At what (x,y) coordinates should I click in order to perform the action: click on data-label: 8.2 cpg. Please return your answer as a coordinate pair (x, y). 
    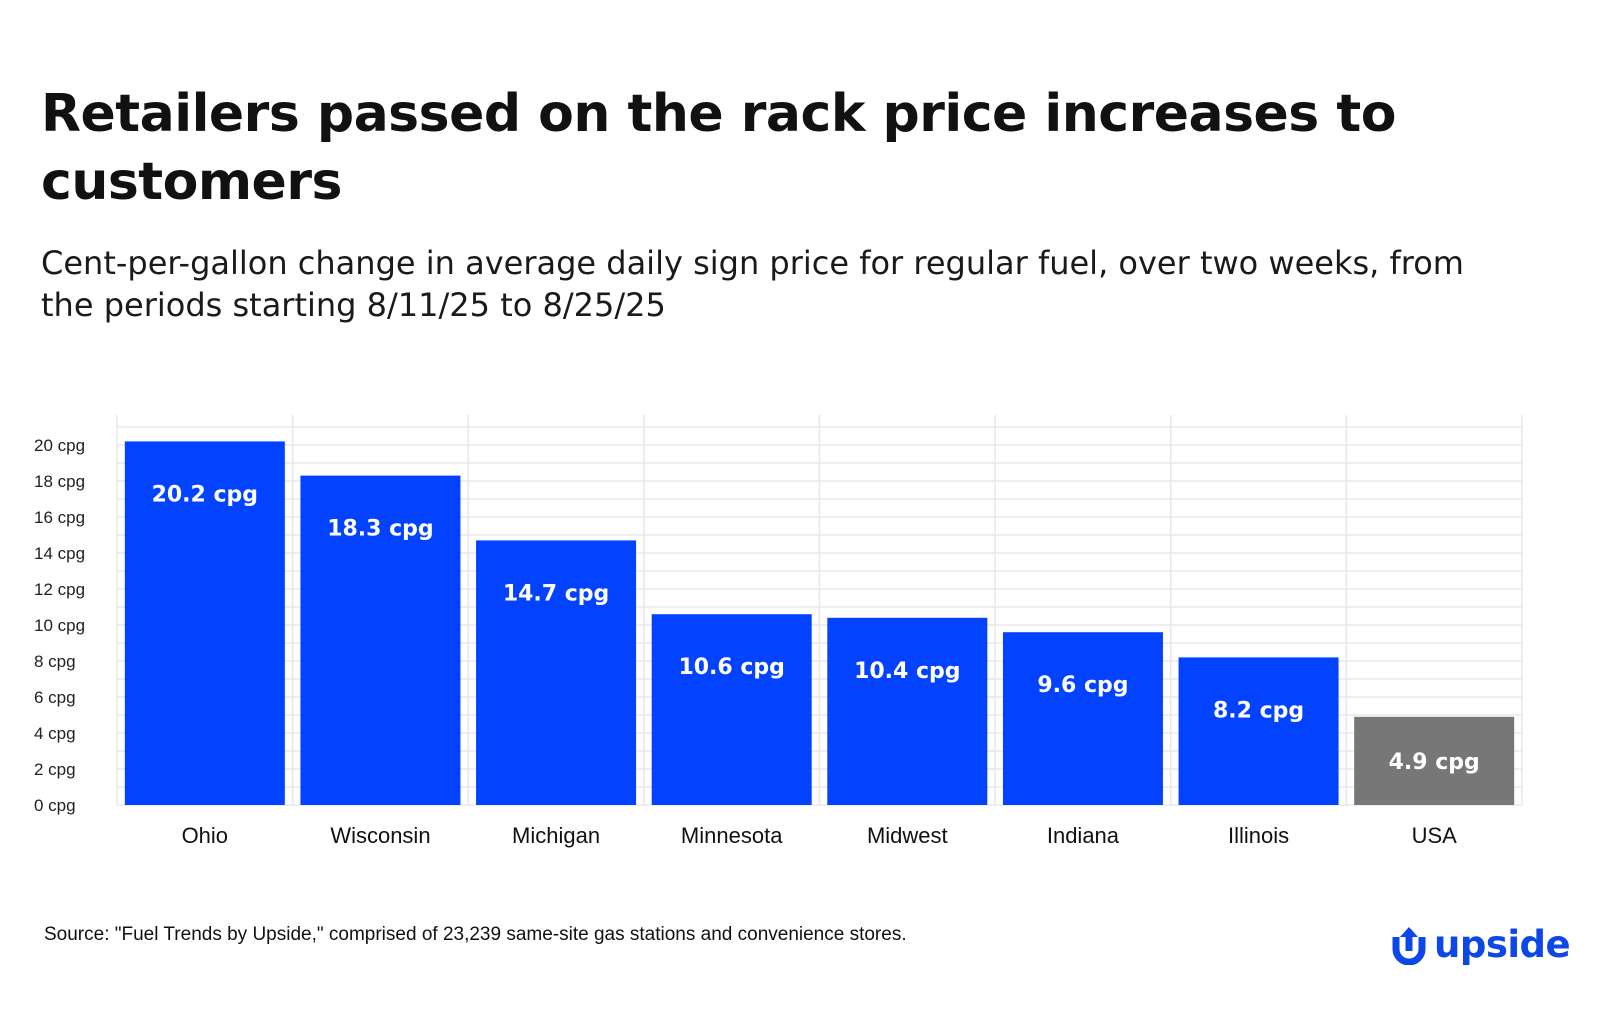
    Looking at the image, I should click on (1258, 710).